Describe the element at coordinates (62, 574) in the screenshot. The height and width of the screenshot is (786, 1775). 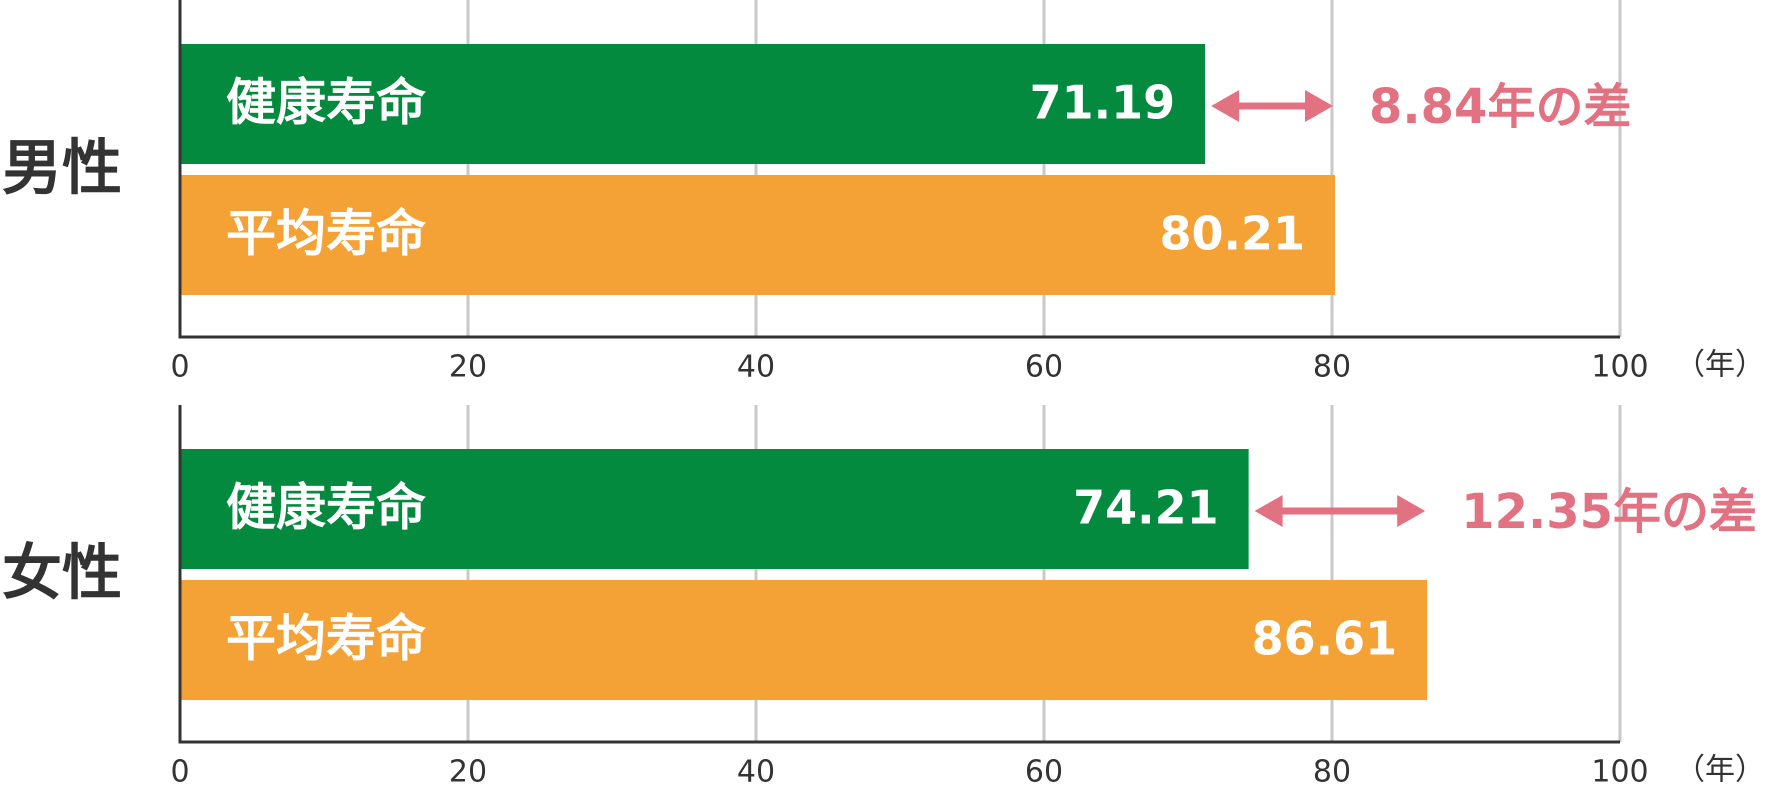
I see `group-label: 女性` at that location.